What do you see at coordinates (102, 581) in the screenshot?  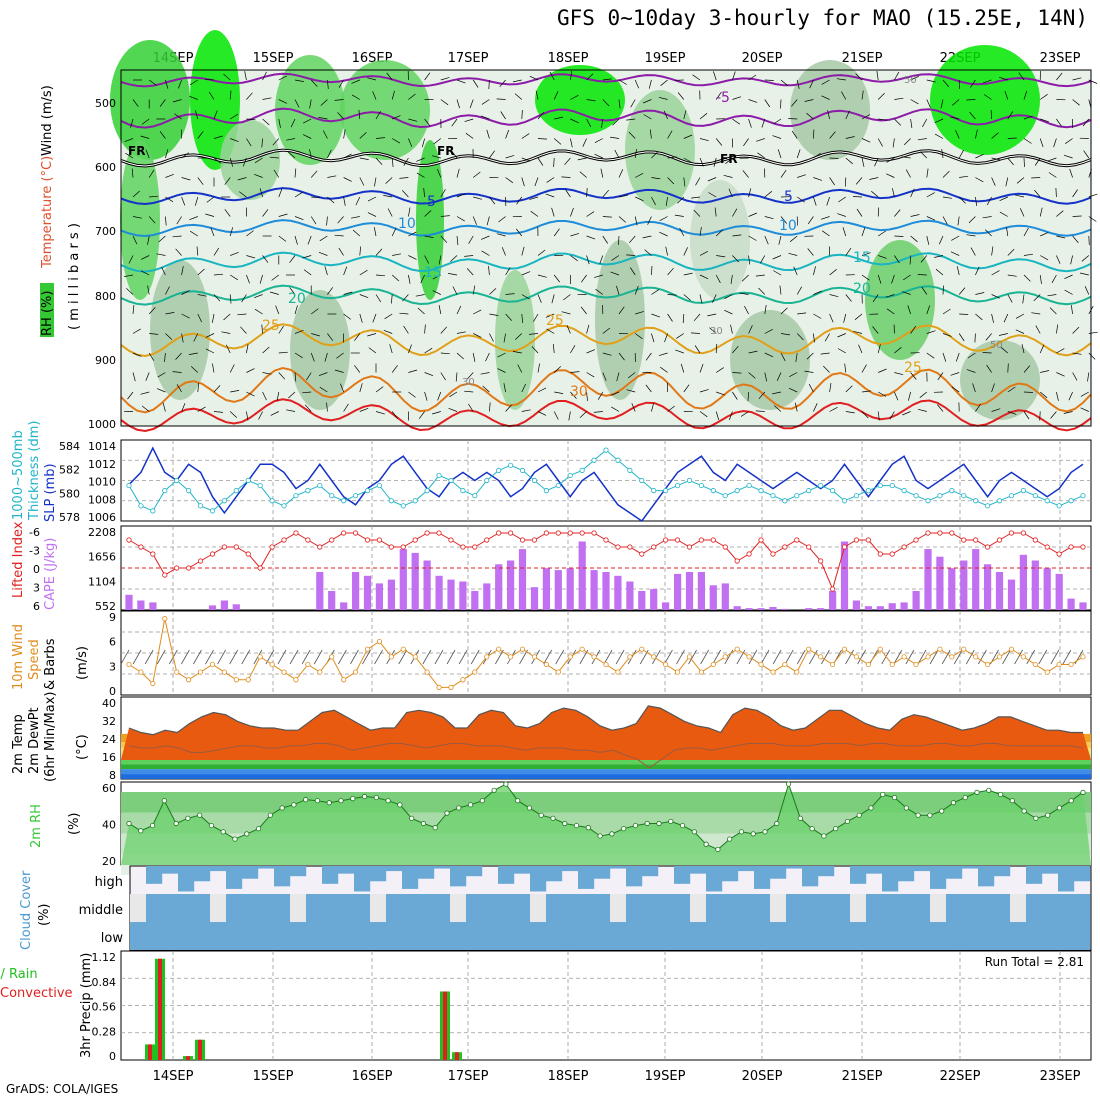 I see `axis-tick: 1104` at bounding box center [102, 581].